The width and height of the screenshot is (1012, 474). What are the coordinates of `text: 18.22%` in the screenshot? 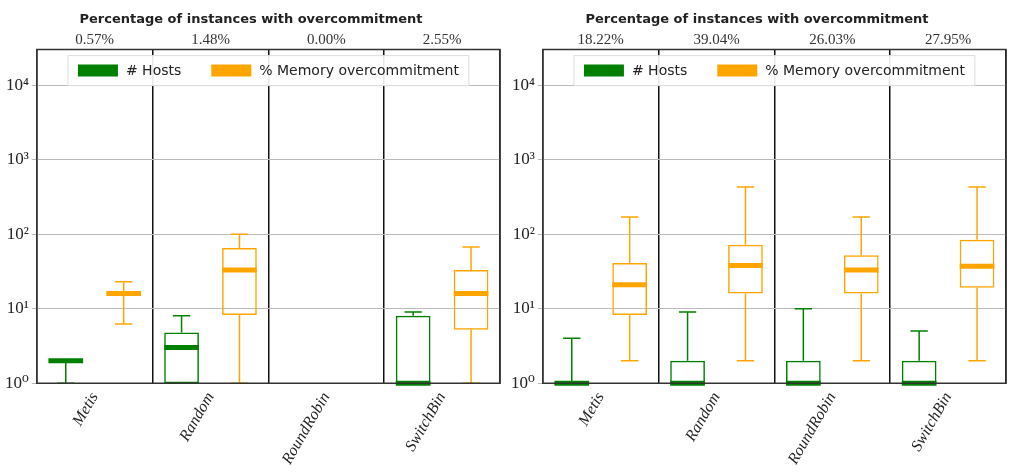 It's located at (600, 39).